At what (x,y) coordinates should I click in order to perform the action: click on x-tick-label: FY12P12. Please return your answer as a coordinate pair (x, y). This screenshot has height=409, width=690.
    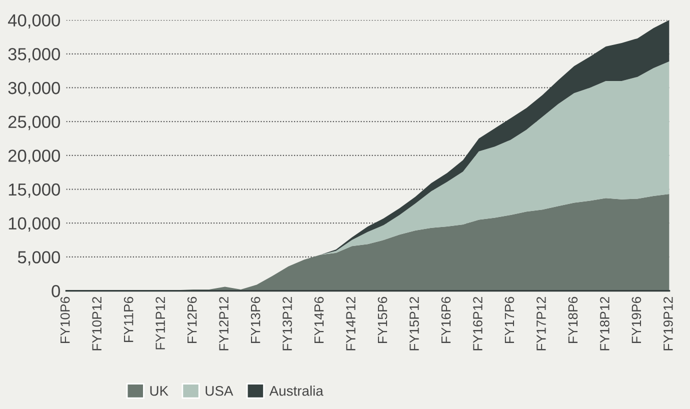
    Looking at the image, I should click on (223, 323).